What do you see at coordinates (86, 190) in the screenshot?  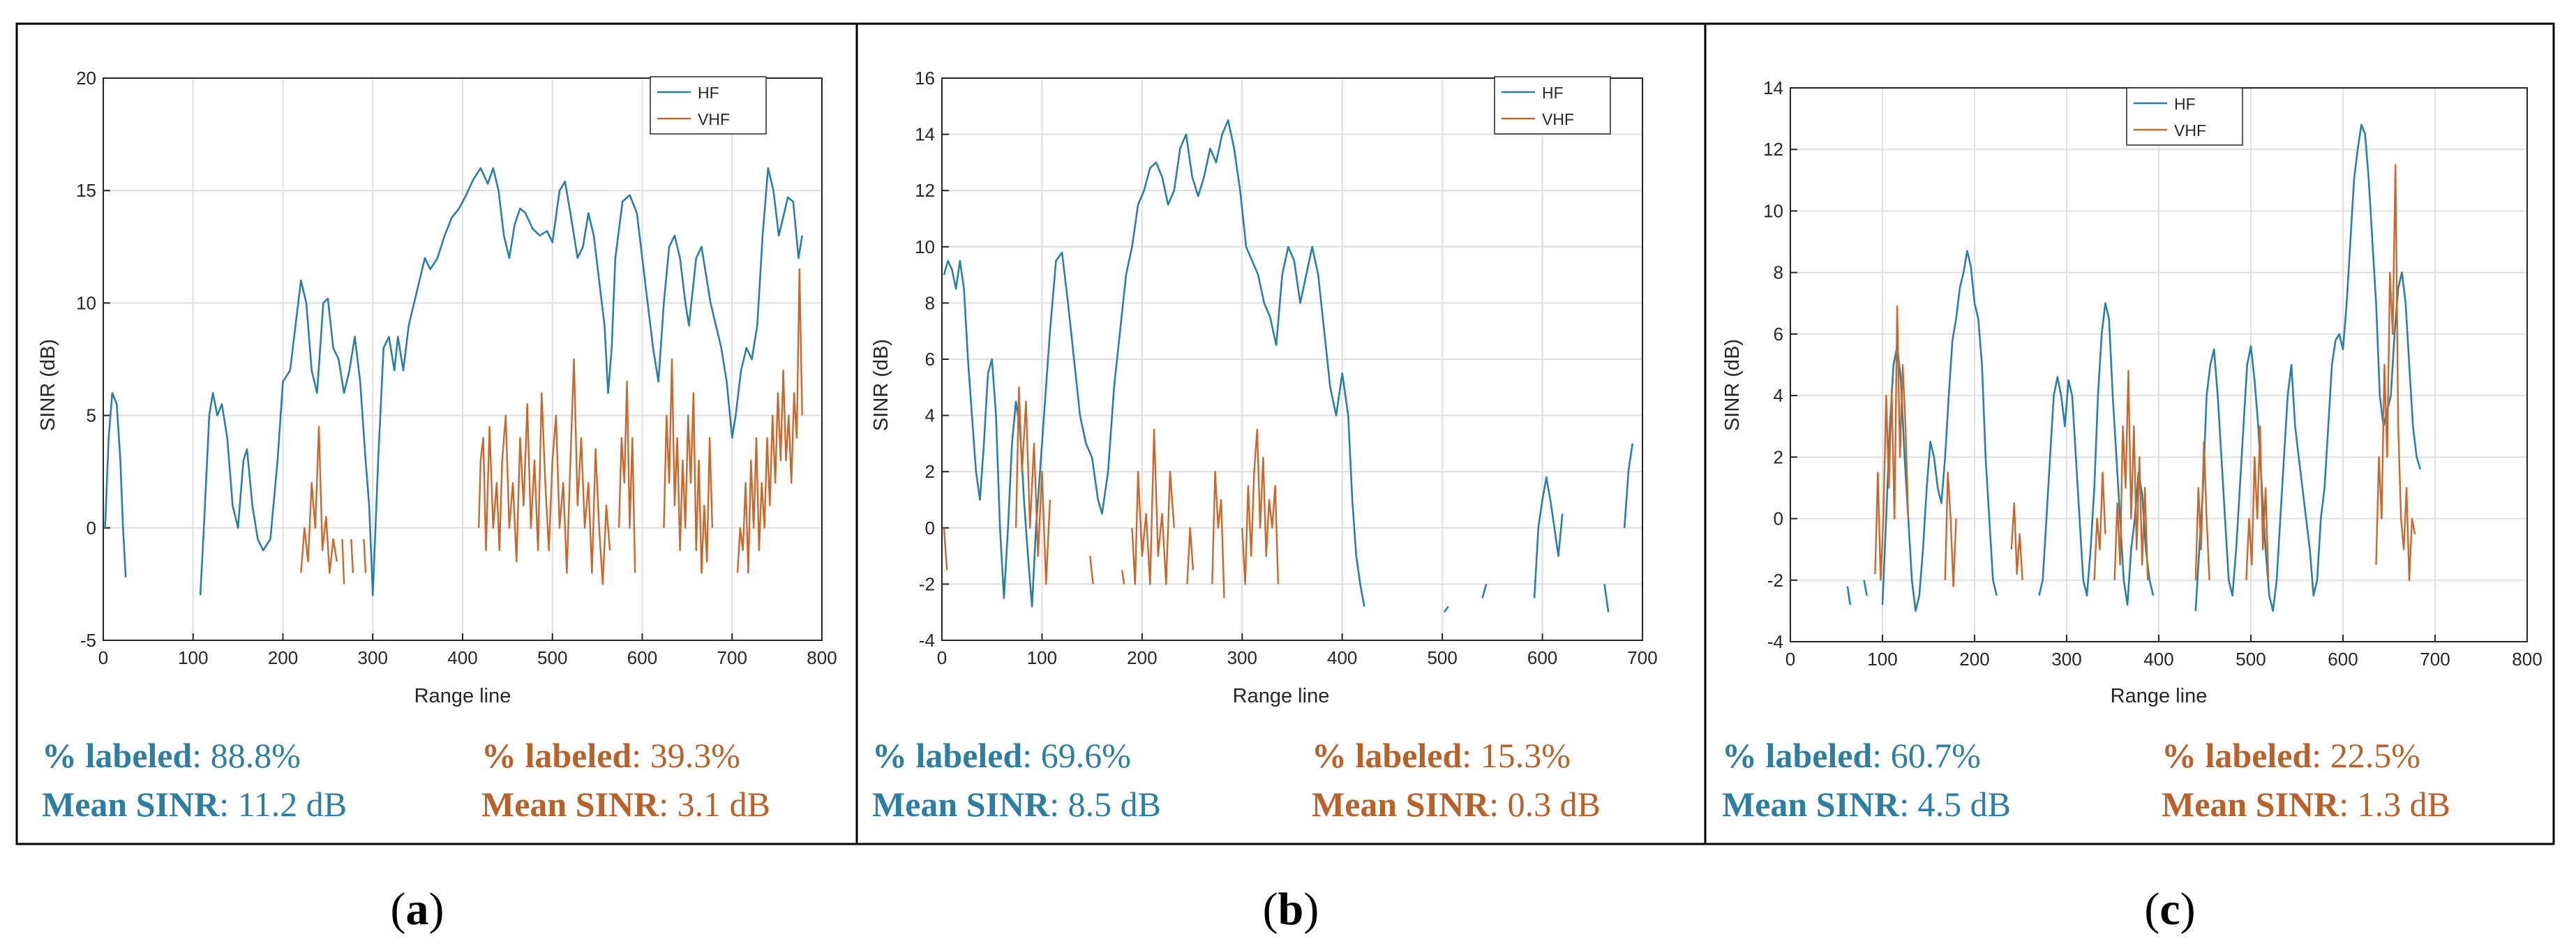 I see `y-tick-label: 15` at bounding box center [86, 190].